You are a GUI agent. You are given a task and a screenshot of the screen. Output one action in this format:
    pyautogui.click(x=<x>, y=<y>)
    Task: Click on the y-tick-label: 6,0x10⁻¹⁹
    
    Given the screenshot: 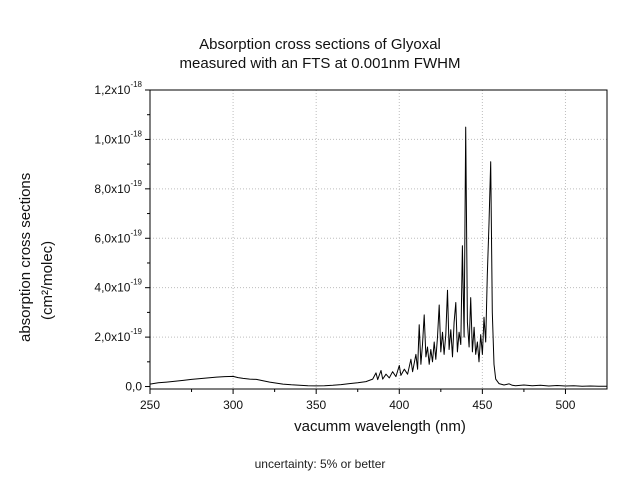 What is the action you would take?
    pyautogui.click(x=118, y=236)
    